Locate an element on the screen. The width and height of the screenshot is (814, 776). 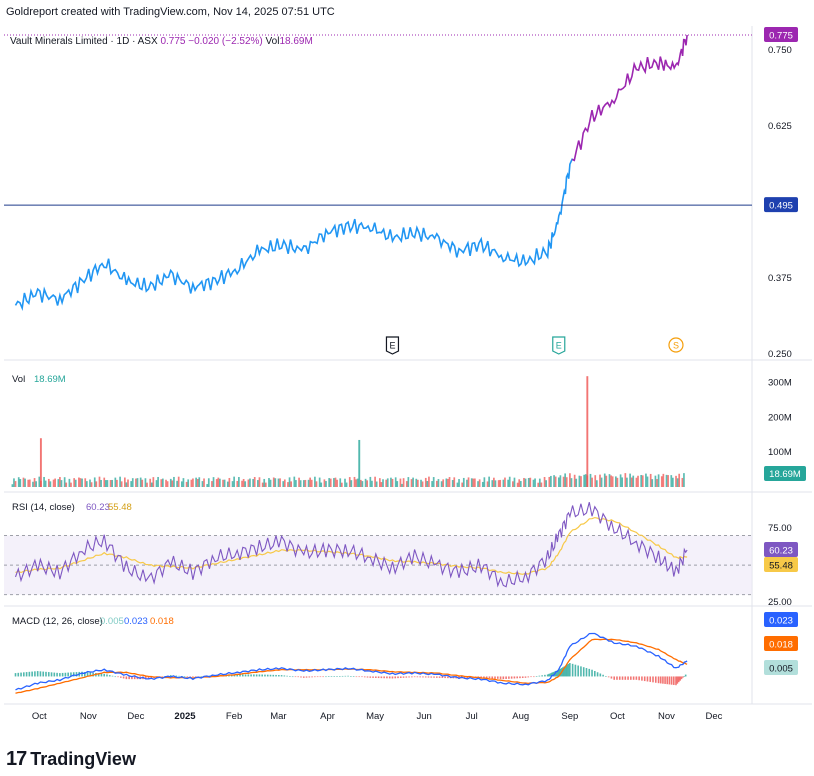
rsi-ma-value-legend: 55.48 is located at coordinates (120, 507).